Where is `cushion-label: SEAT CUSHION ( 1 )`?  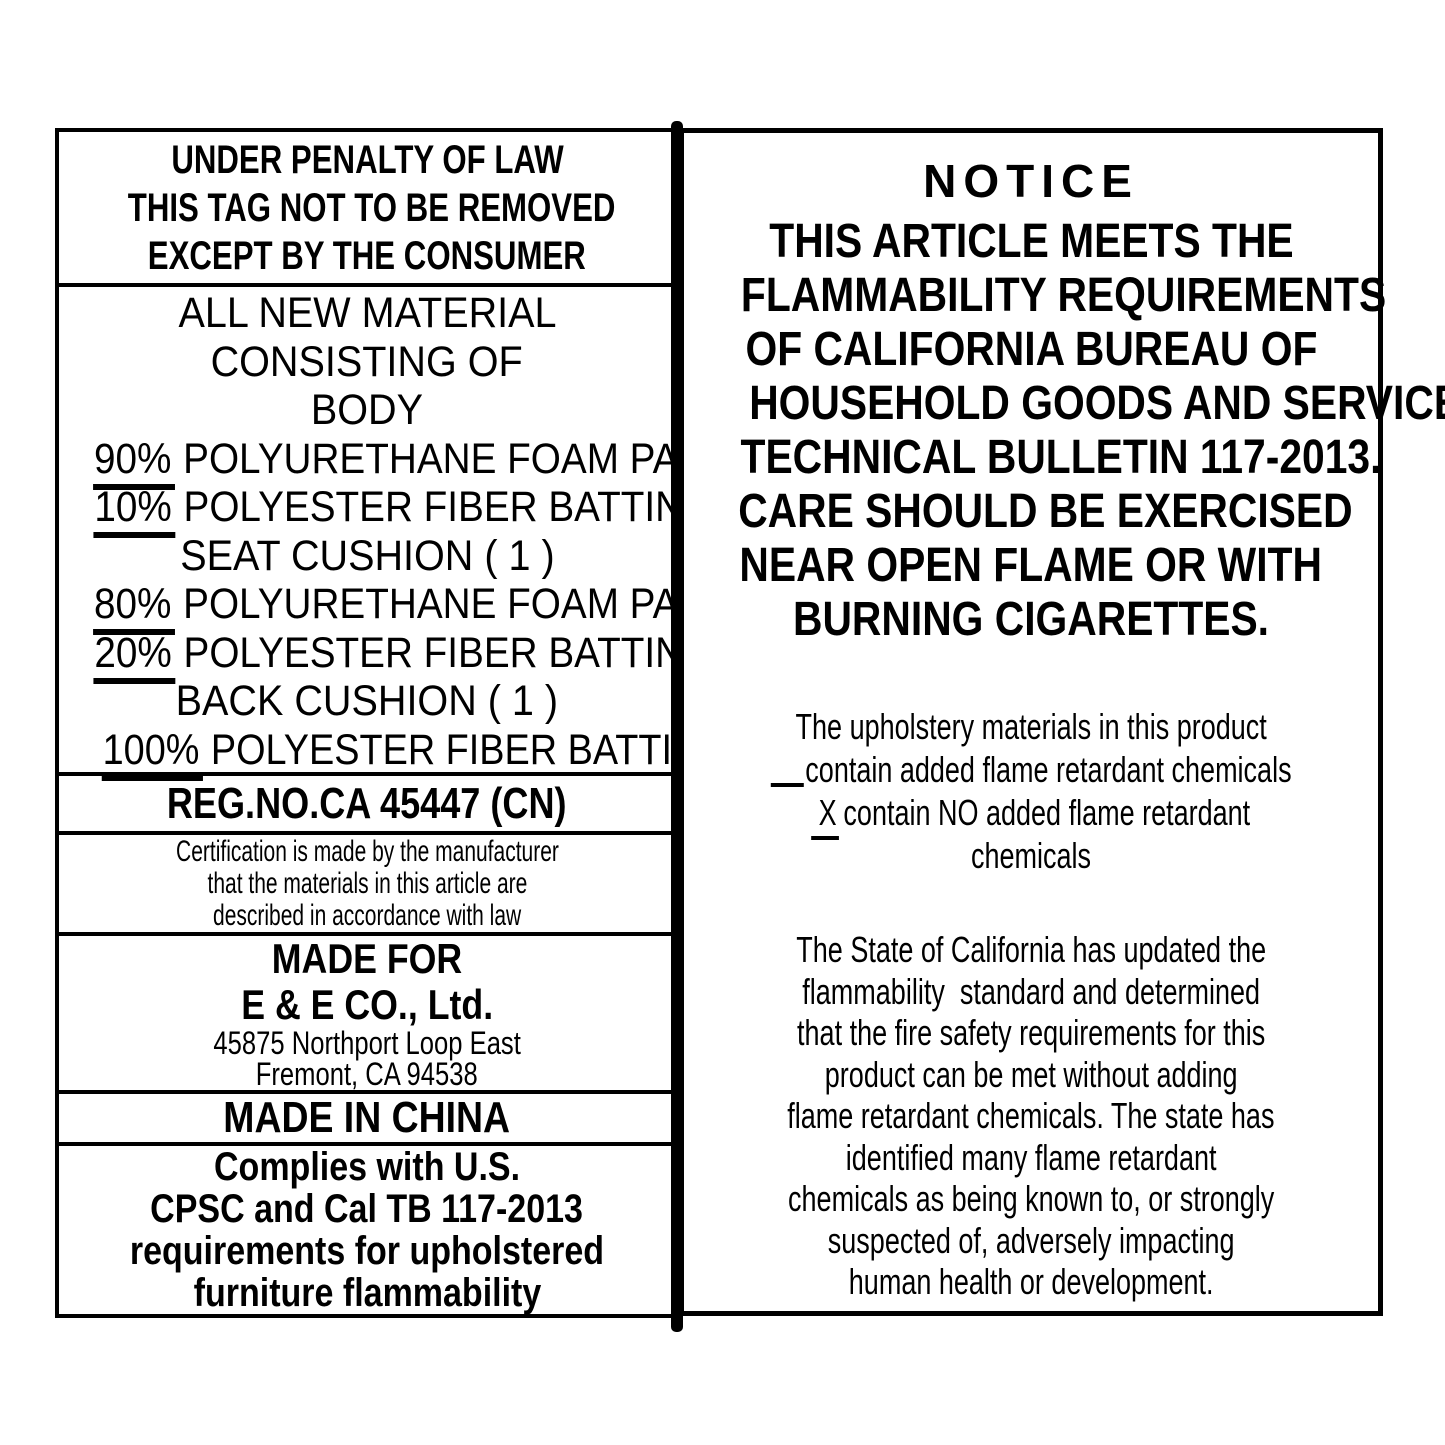
cushion-label: SEAT CUSHION ( 1 ) is located at coordinates (367, 555).